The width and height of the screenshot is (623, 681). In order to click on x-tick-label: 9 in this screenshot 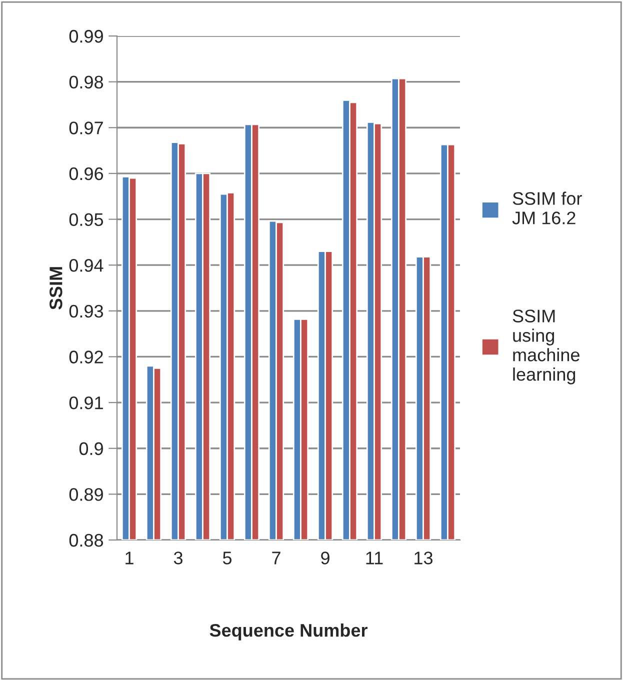, I will do `click(325, 558)`.